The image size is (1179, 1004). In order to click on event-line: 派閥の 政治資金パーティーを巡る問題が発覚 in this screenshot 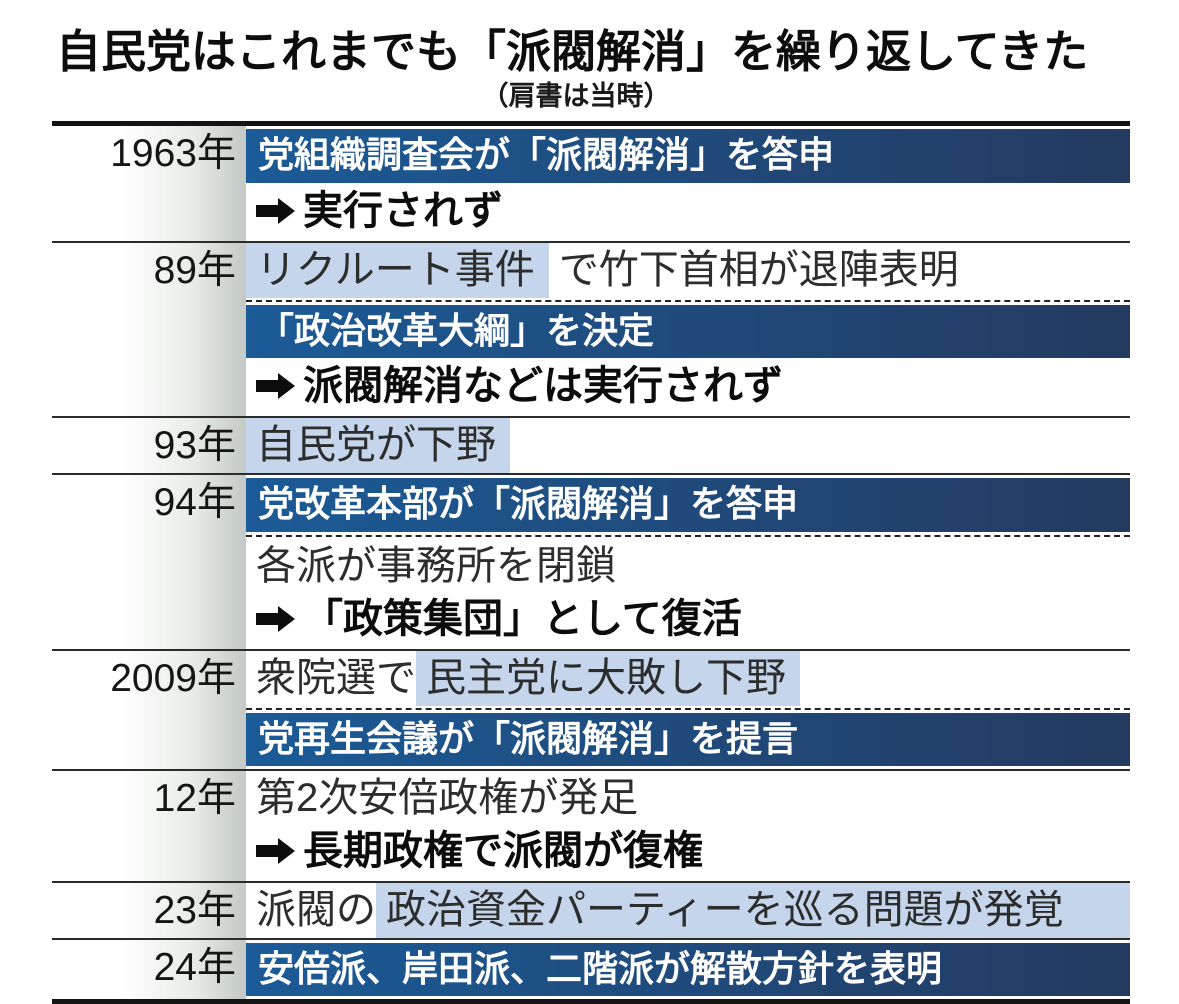, I will do `click(688, 911)`.